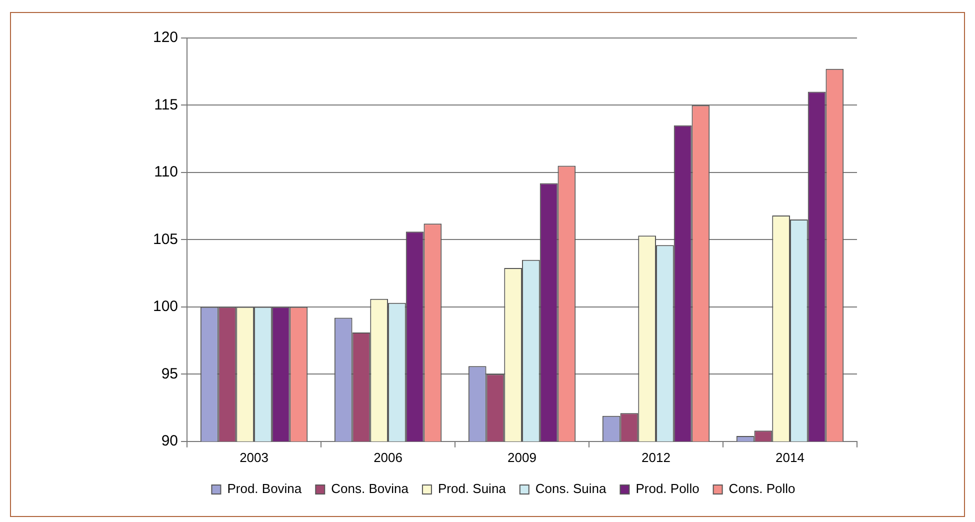 This screenshot has width=975, height=522. What do you see at coordinates (388, 457) in the screenshot?
I see `x-tick-label: 2006` at bounding box center [388, 457].